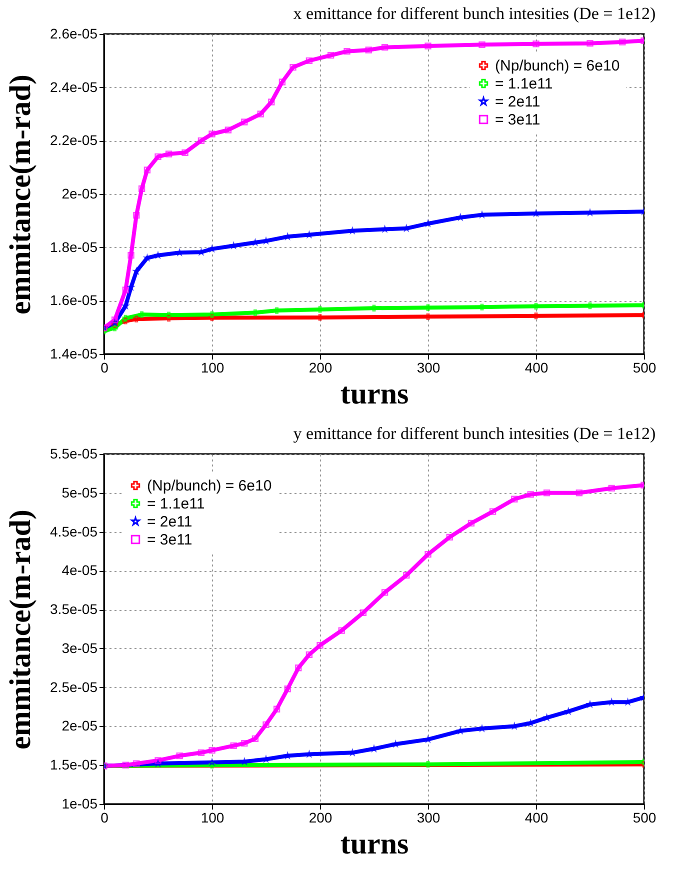  Describe the element at coordinates (74, 531) in the screenshot. I see `y-tick-label: 4.5e-05` at that location.